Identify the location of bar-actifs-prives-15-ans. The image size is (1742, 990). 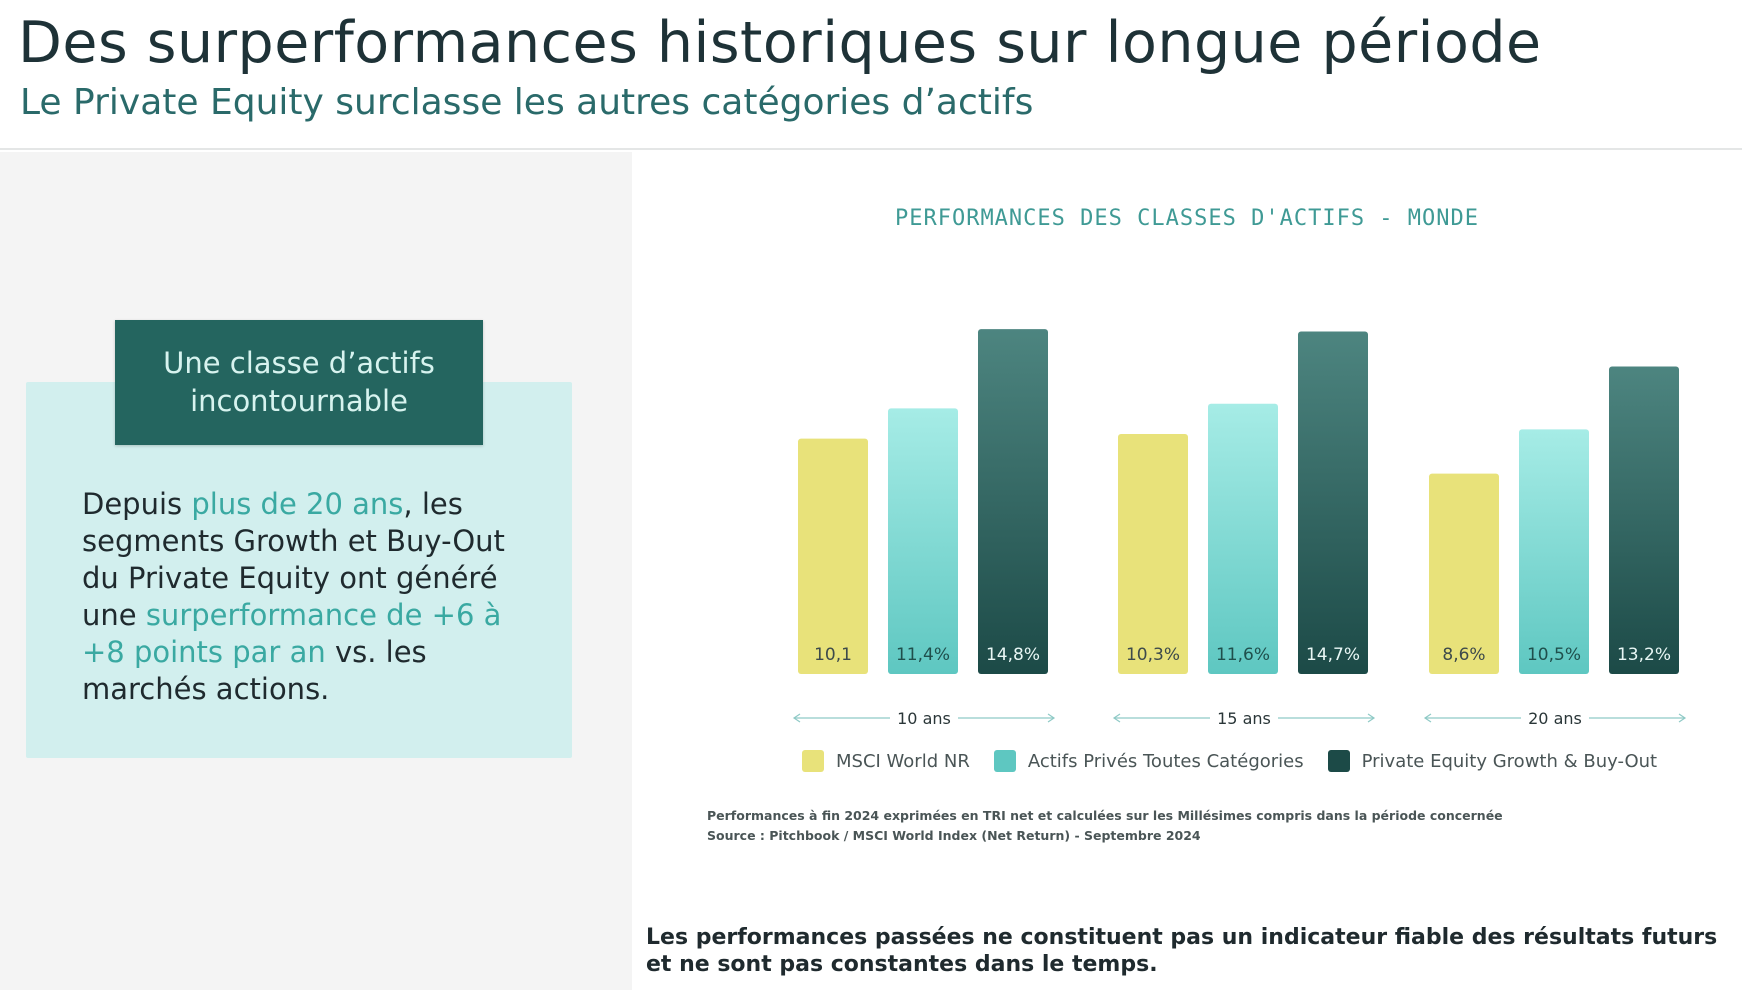
(1243, 538).